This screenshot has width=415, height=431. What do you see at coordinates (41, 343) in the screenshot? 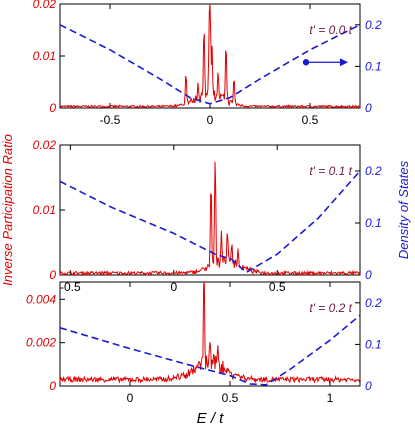
I see `y-left-tick-label: 0.002` at bounding box center [41, 343].